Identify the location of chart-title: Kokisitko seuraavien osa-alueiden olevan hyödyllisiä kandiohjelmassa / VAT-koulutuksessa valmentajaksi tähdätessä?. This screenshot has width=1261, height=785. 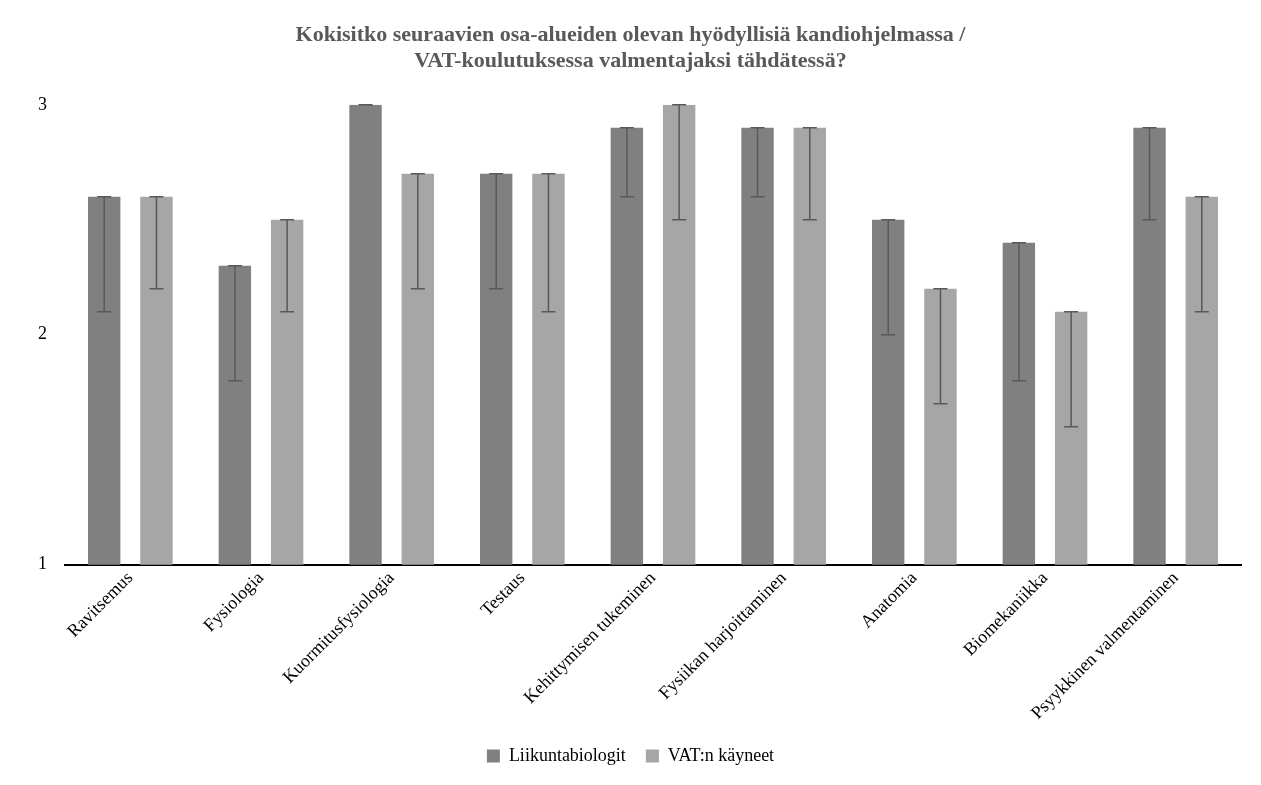
(631, 46).